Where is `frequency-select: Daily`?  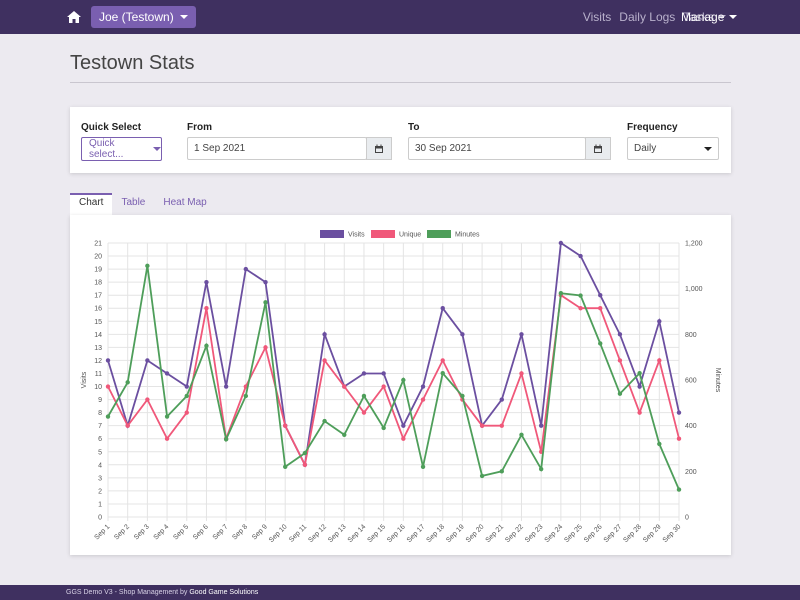
frequency-select: Daily is located at coordinates (673, 148).